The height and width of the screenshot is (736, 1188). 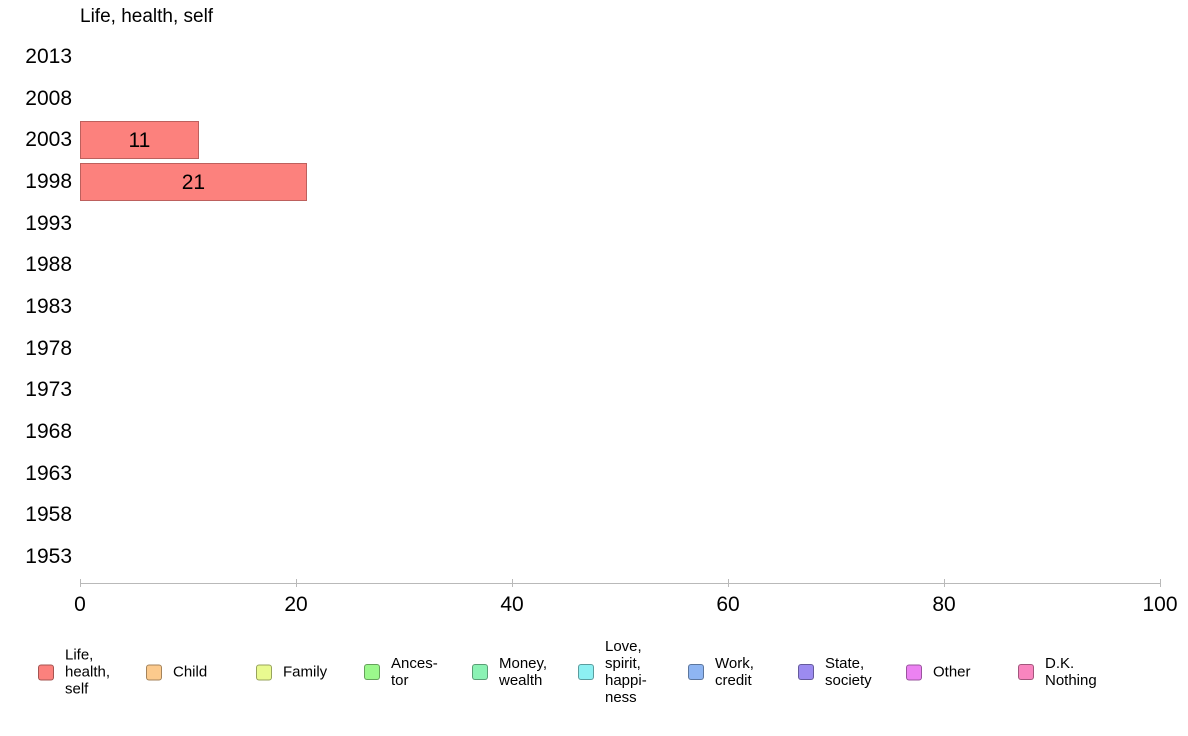 I want to click on legend-item-label: Life, health, self, so click(x=88, y=672).